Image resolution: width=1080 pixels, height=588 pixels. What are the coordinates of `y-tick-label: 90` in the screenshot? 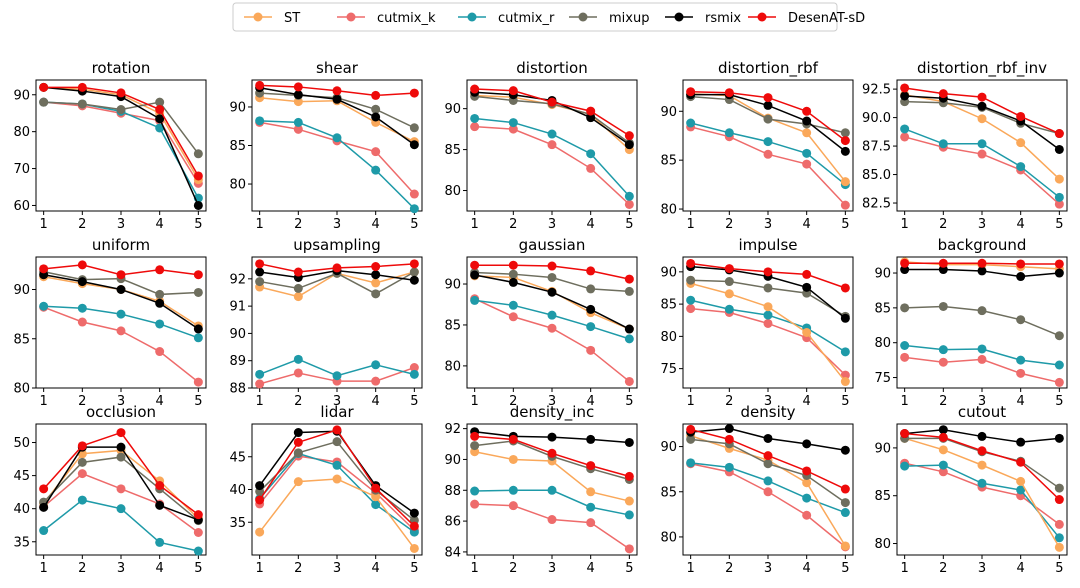 It's located at (21, 290).